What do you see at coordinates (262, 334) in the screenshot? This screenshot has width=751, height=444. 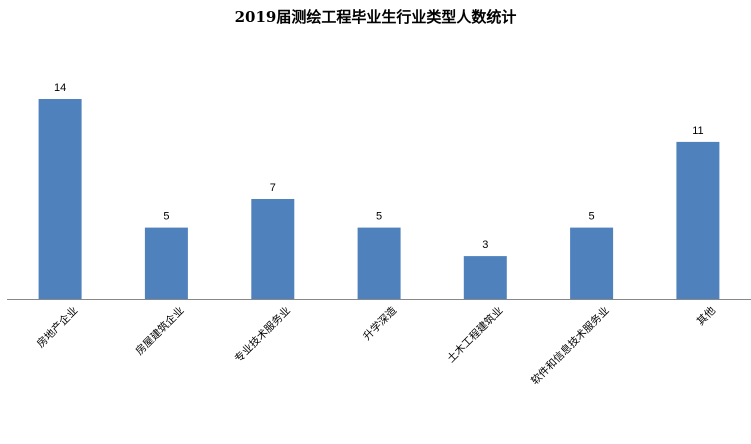 I see `category-label-3: 专业技术服务业` at bounding box center [262, 334].